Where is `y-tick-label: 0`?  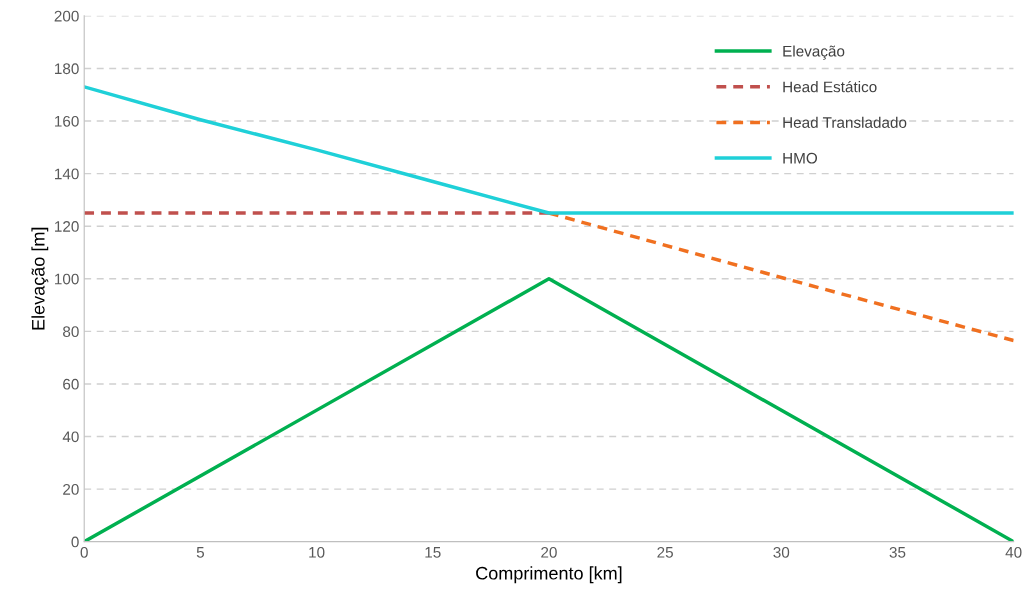
y-tick-label: 0 is located at coordinates (75, 542).